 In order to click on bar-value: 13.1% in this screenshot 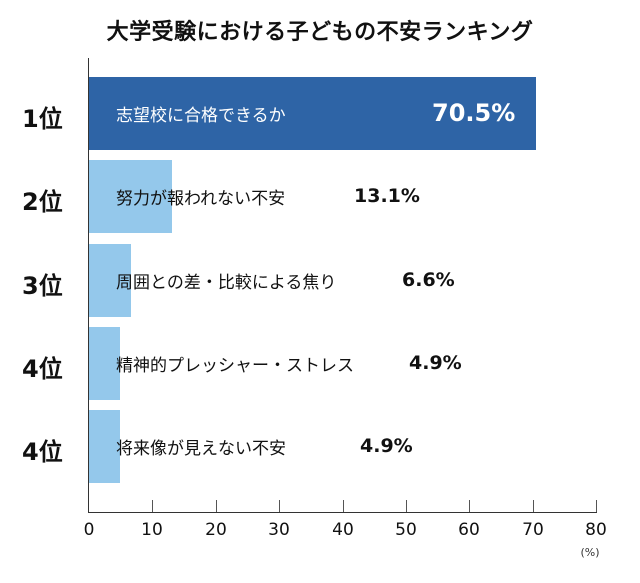, I will do `click(387, 196)`.